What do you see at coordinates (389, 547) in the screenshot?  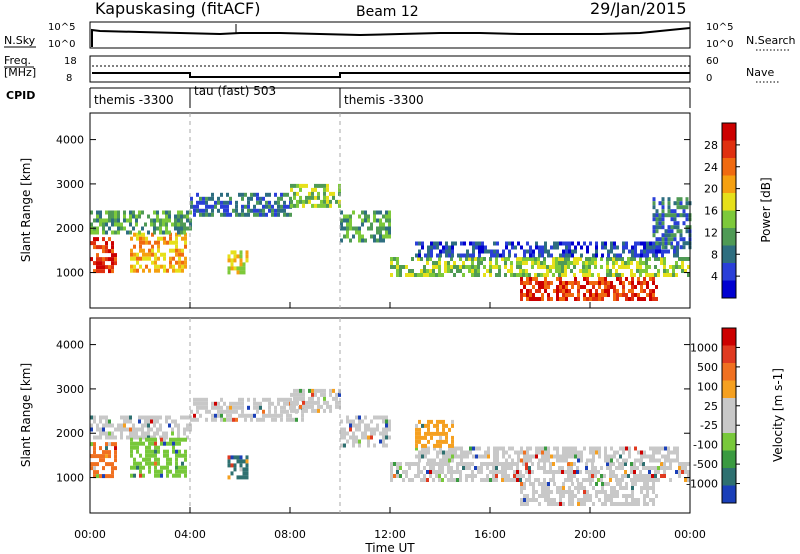 I see `time-xlabel: Time UT` at bounding box center [389, 547].